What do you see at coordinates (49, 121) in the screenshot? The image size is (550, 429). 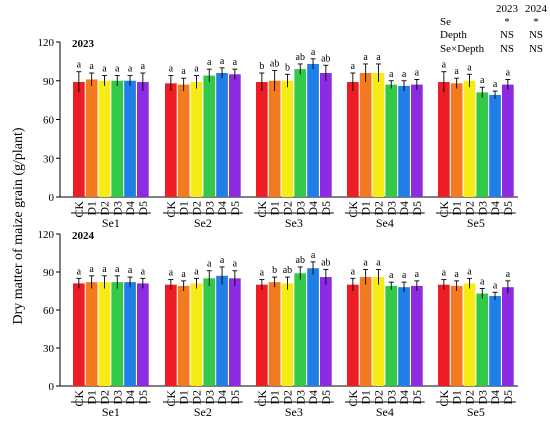 I see `y-tick-label: 60` at bounding box center [49, 121].